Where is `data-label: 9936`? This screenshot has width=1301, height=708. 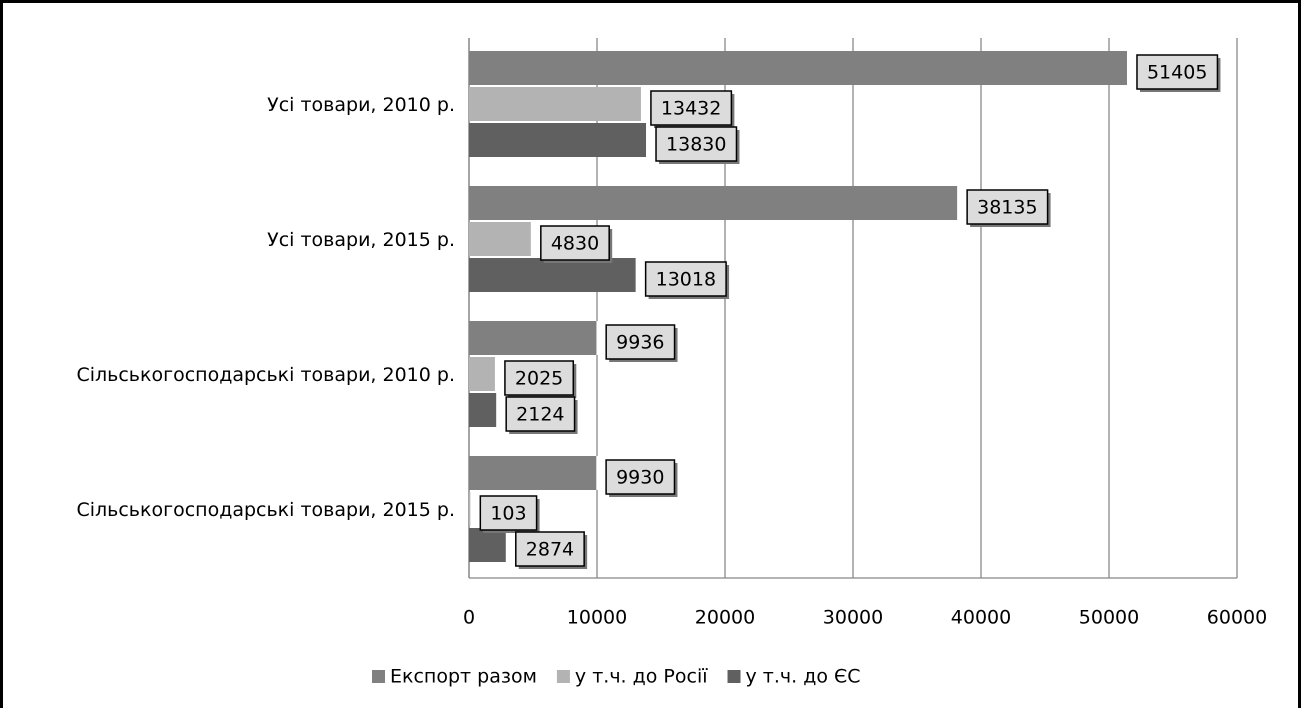 data-label: 9936 is located at coordinates (640, 343).